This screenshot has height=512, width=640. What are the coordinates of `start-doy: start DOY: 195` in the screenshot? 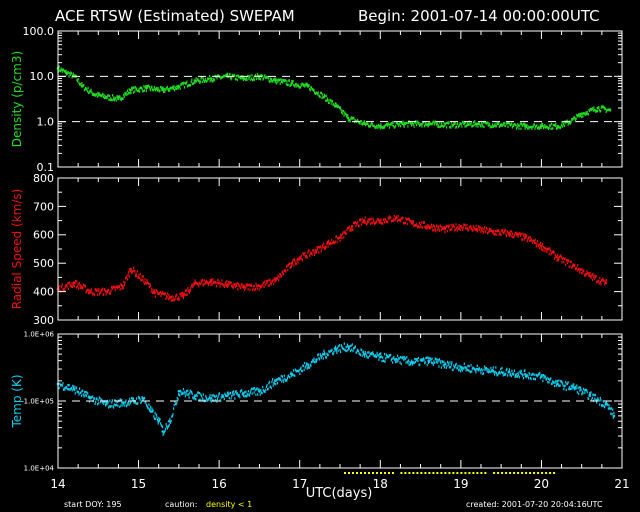 It's located at (93, 504).